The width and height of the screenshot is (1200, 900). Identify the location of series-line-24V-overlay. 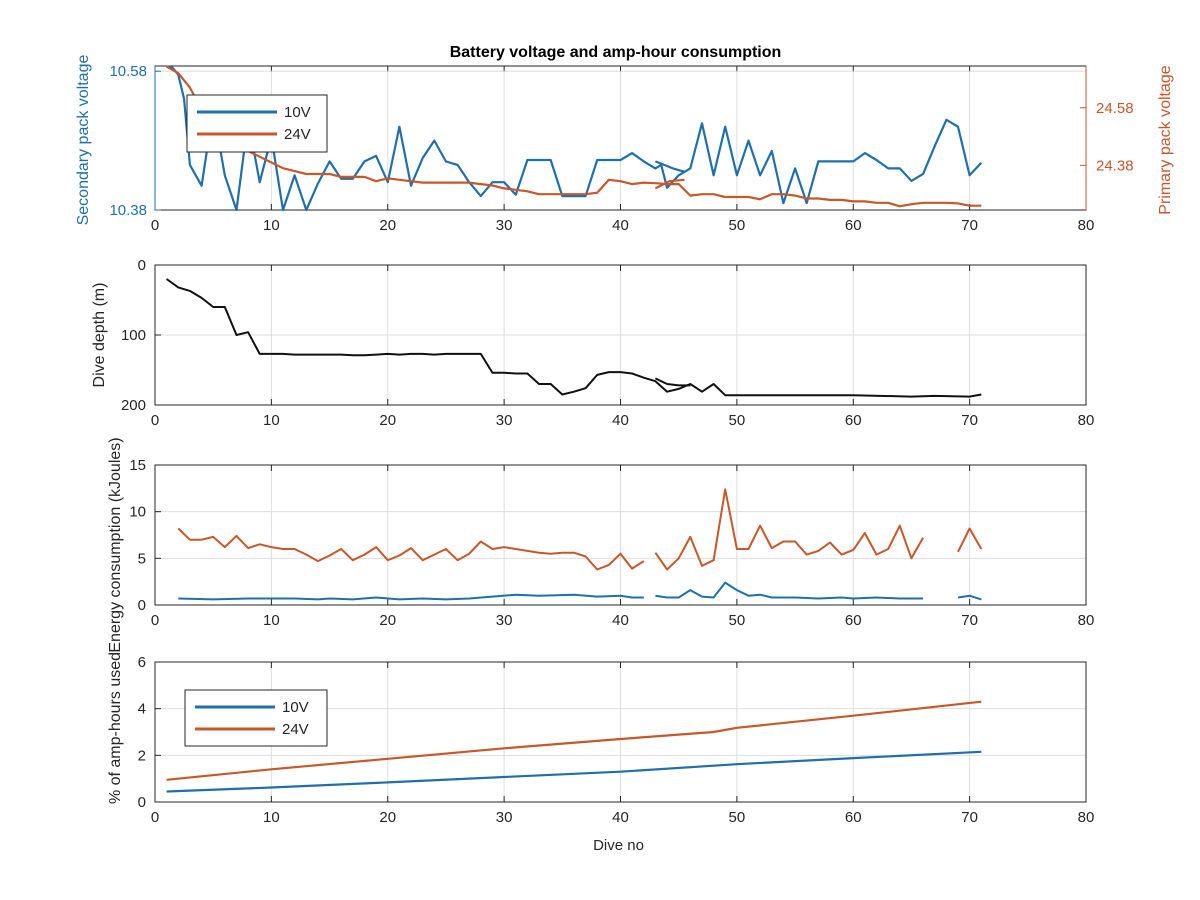
(669, 184).